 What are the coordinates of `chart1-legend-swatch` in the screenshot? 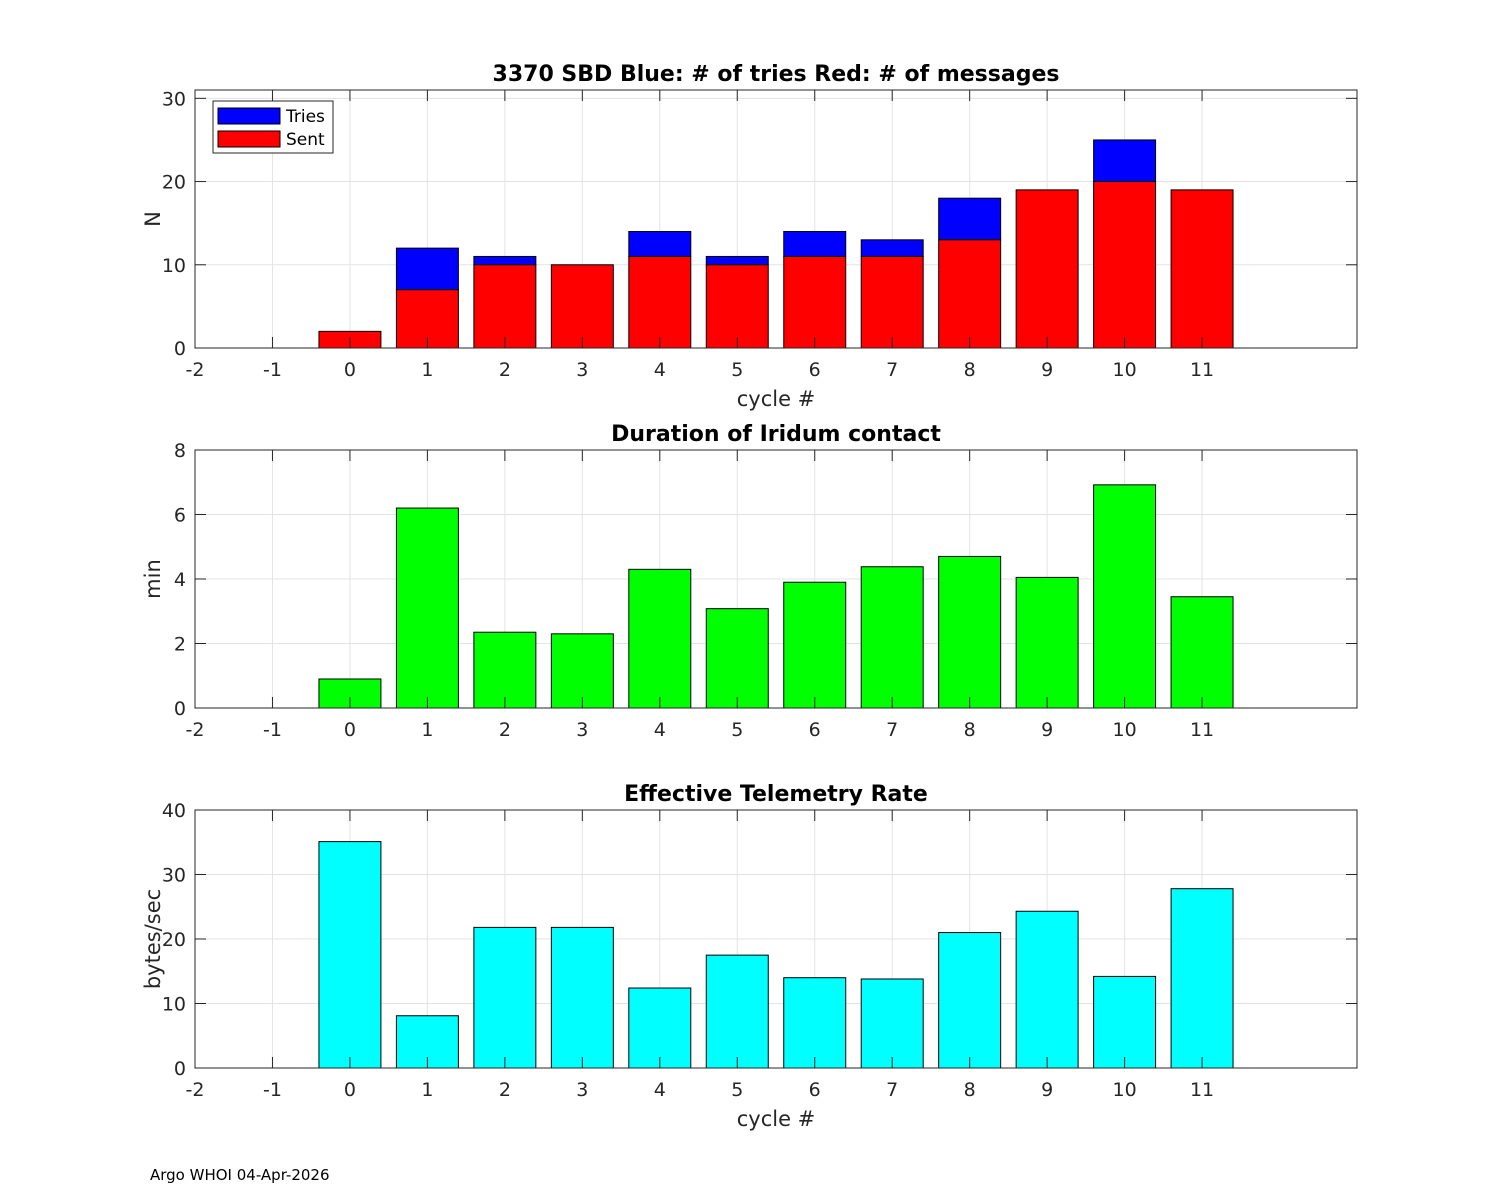 It's located at (249, 139).